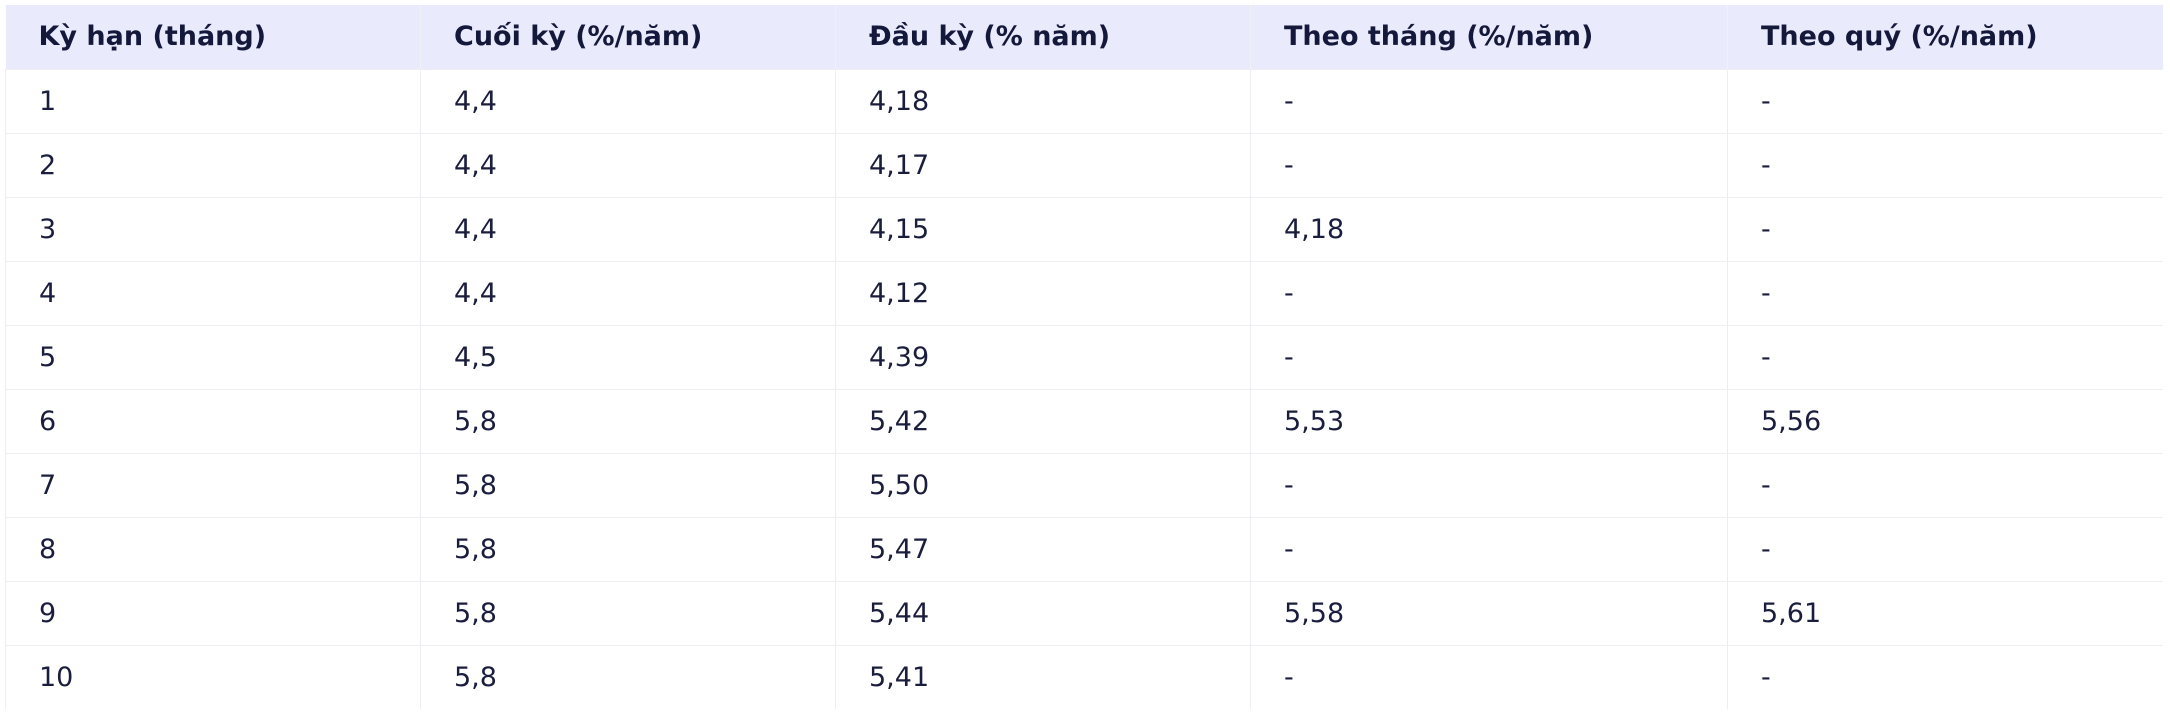 This screenshot has width=2170, height=721. I want to click on term-cell: 4, so click(213, 292).